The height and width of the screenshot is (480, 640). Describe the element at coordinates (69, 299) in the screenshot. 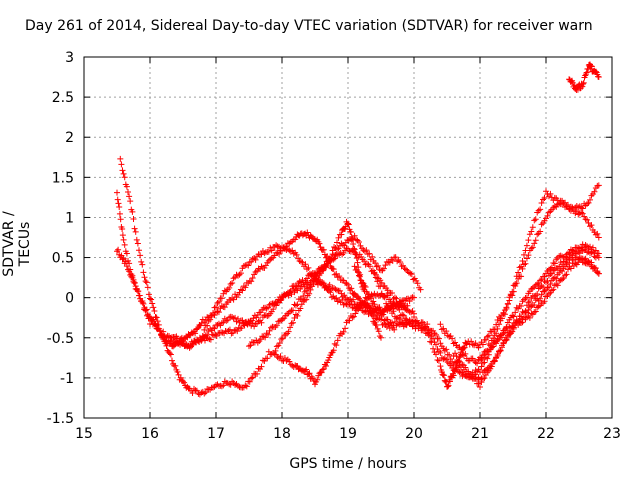

I see `y-tick-label: 0` at that location.